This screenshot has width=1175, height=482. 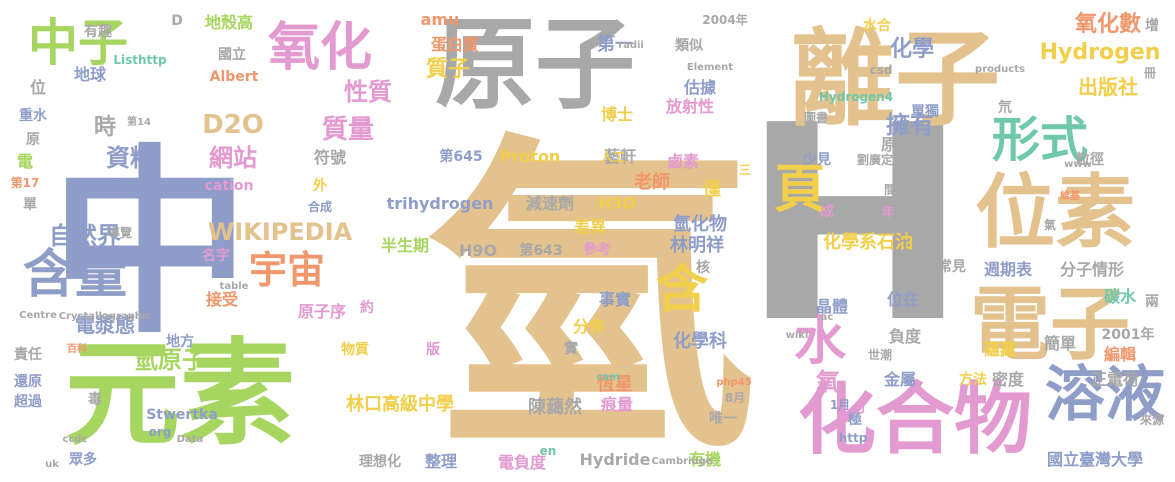 What do you see at coordinates (461, 157) in the screenshot?
I see `cloud-word: 第645` at bounding box center [461, 157].